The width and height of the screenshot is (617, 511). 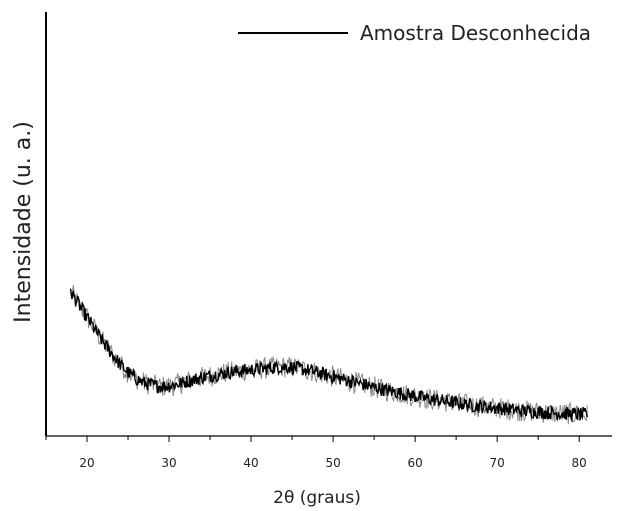 What do you see at coordinates (414, 463) in the screenshot?
I see `x-tick-label: 60` at bounding box center [414, 463].